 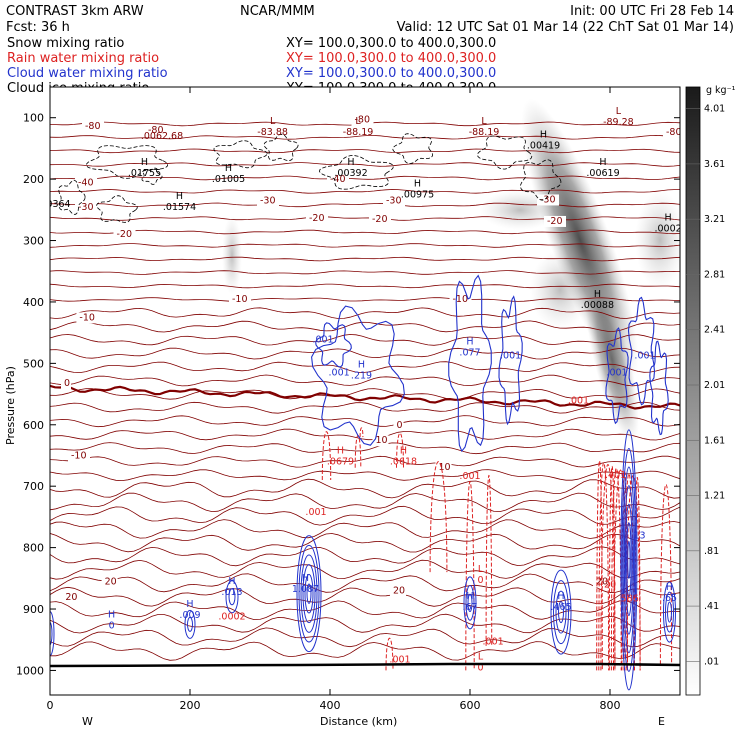 I want to click on cloud-max-value: .013, so click(x=231, y=592).